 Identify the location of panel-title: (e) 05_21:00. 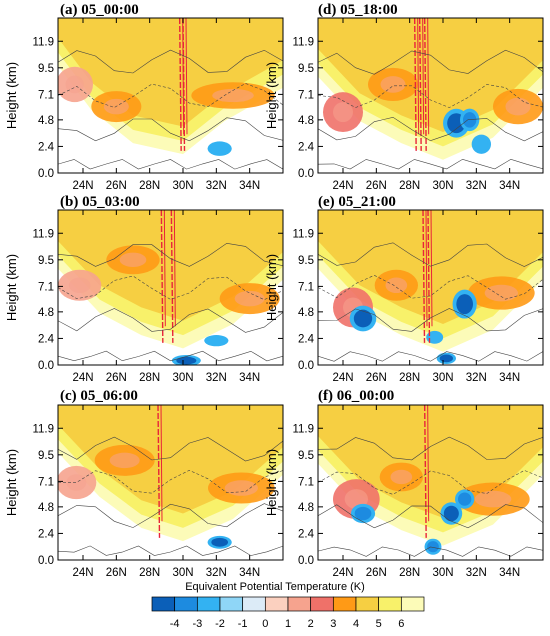
(357, 202).